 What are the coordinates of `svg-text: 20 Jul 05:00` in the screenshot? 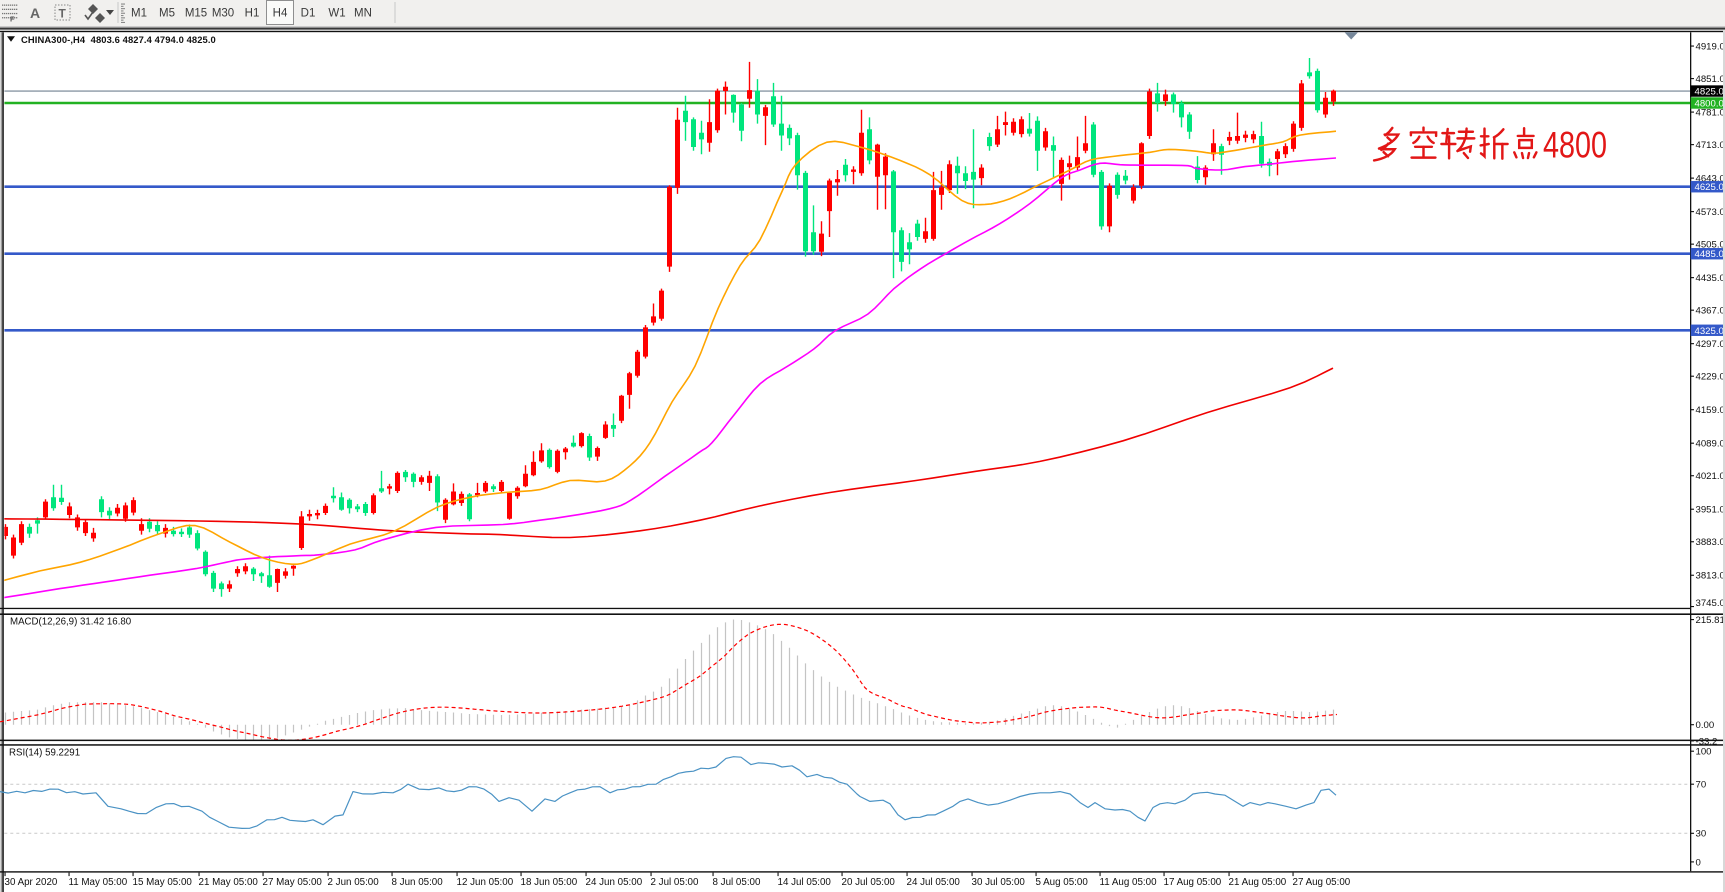 It's located at (869, 882).